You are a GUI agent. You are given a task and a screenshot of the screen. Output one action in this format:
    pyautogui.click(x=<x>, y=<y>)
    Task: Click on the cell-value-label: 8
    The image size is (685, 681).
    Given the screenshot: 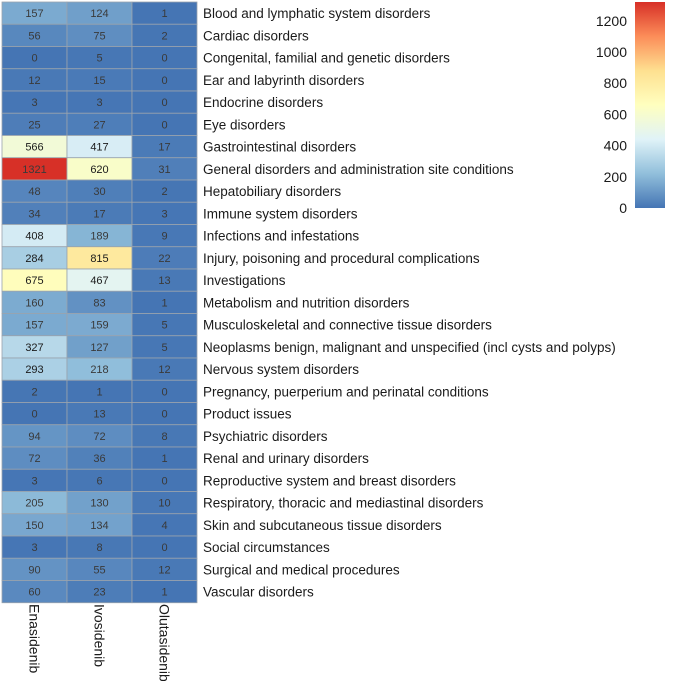 What is the action you would take?
    pyautogui.click(x=164, y=437)
    